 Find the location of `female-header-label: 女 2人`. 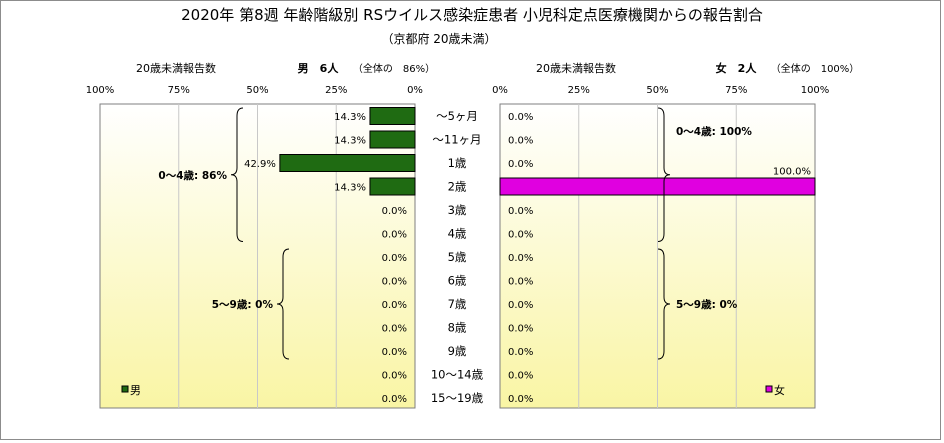

female-header-label: 女 2人 is located at coordinates (737, 68).